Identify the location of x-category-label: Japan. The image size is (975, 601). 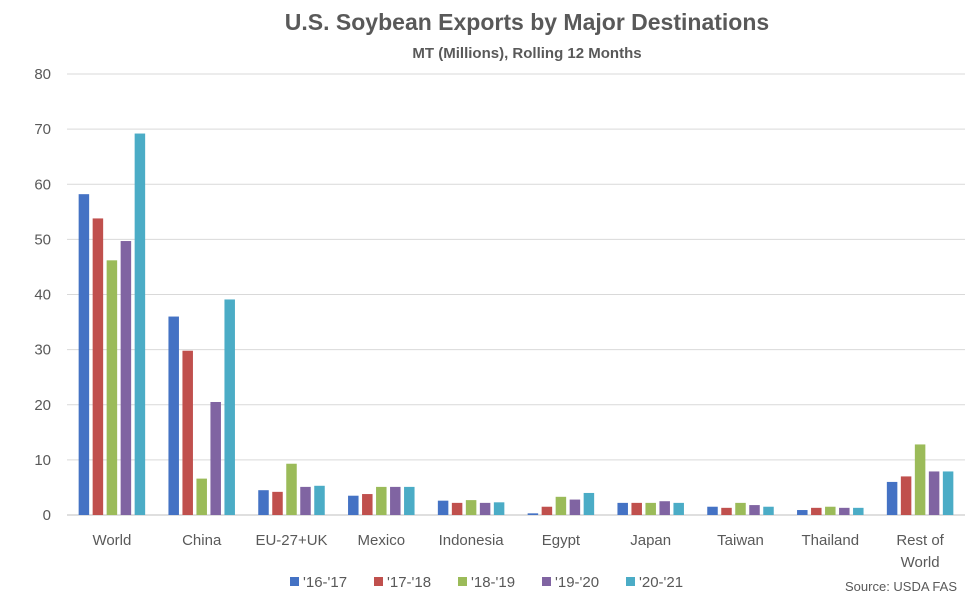
(650, 540).